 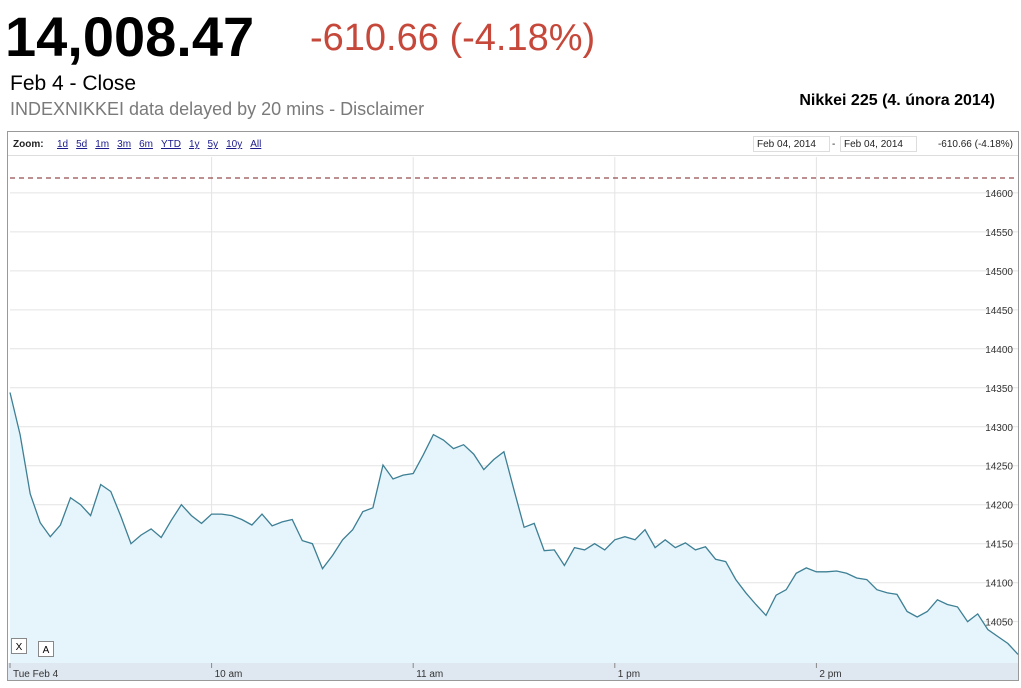 I want to click on y-tick-label: 14450, so click(x=999, y=311).